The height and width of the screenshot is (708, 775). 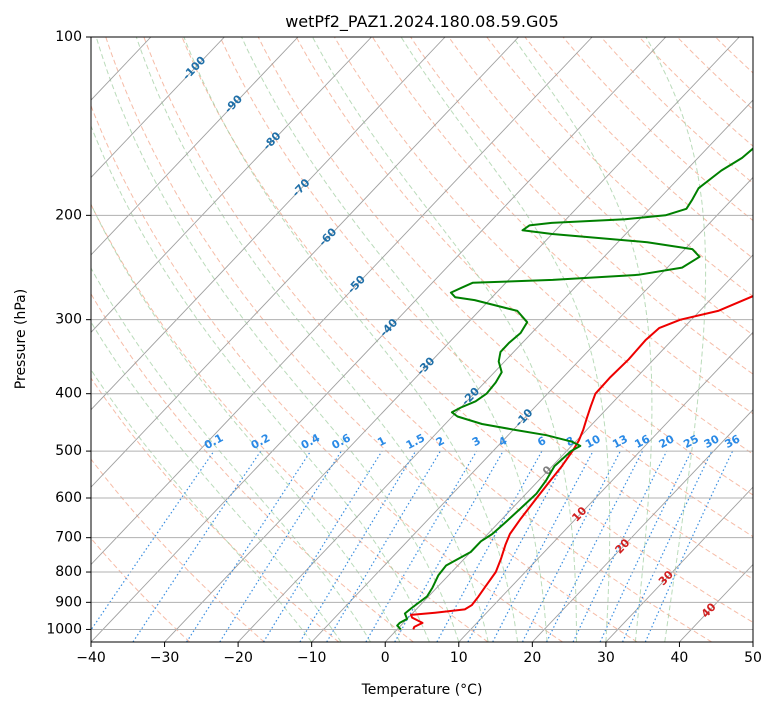 What do you see at coordinates (68, 572) in the screenshot?
I see `y-tick-label: 800` at bounding box center [68, 572].